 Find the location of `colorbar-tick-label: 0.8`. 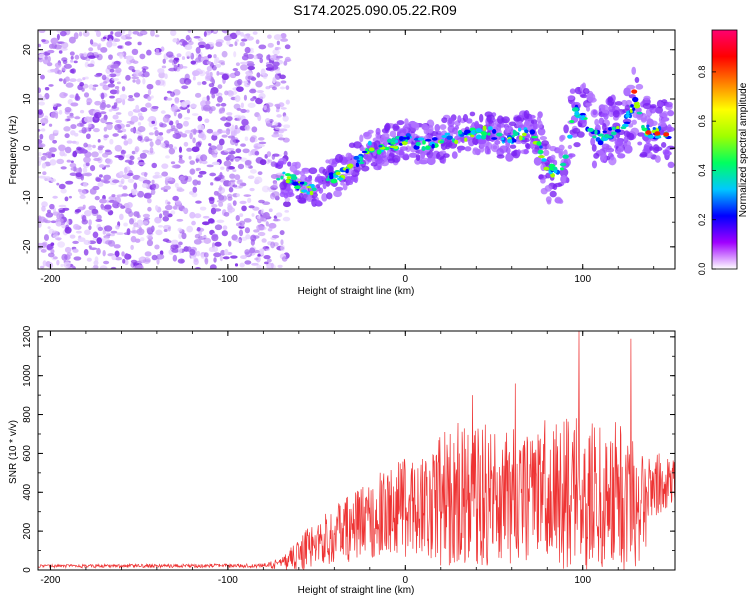

colorbar-tick-label: 0.8 is located at coordinates (702, 72).